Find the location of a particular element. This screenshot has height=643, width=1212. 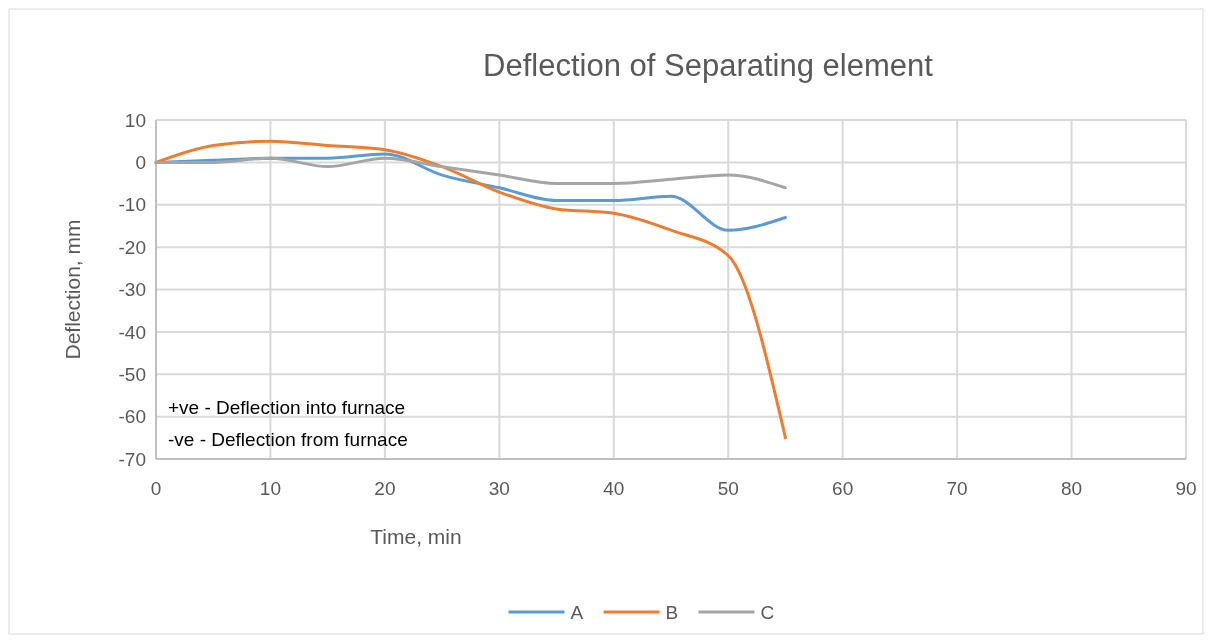

x-axis-title: Time, min is located at coordinates (416, 536).